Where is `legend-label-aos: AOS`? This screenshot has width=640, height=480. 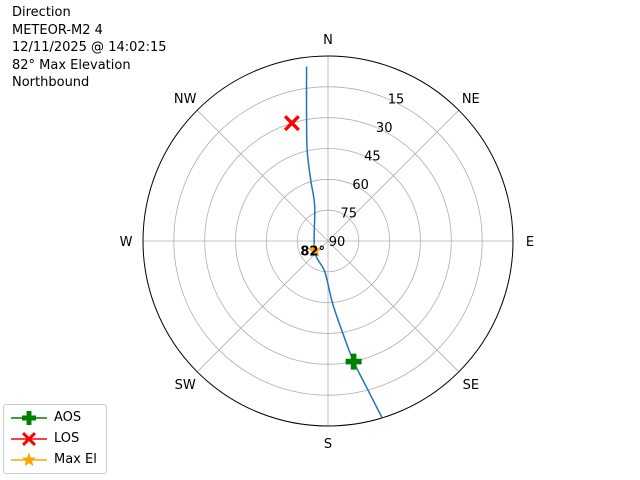 legend-label-aos: AOS is located at coordinates (68, 417).